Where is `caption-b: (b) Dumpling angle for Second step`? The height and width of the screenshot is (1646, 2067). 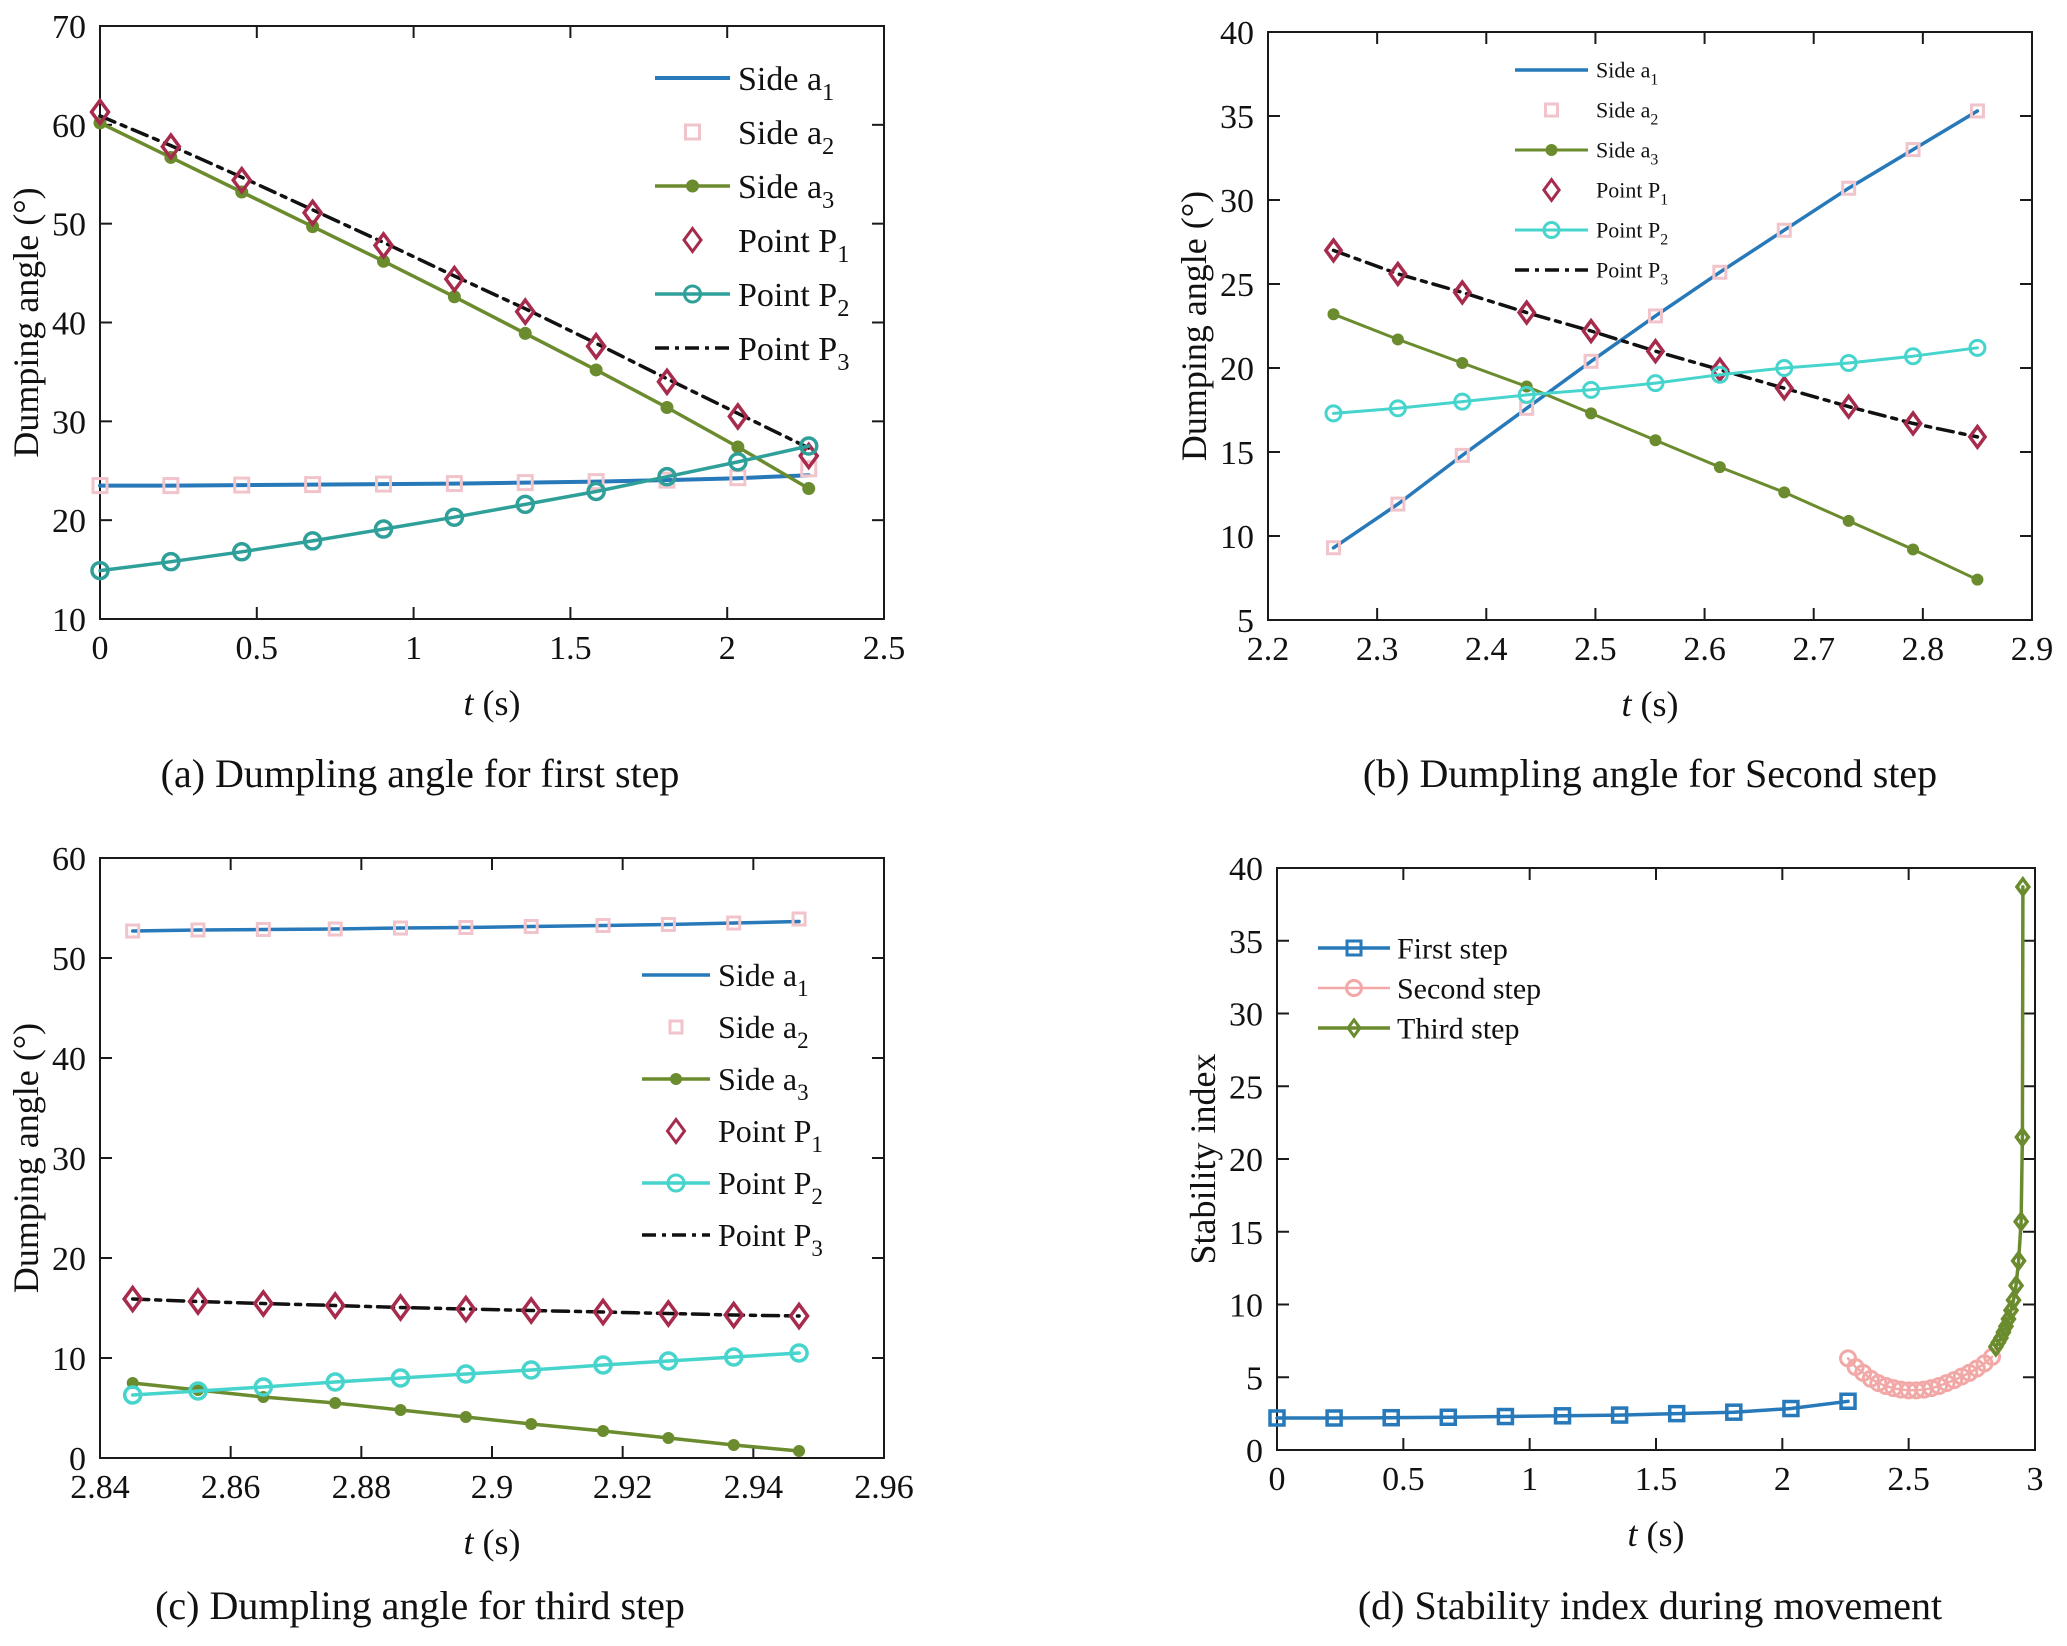 caption-b: (b) Dumpling angle for Second step is located at coordinates (1650, 773).